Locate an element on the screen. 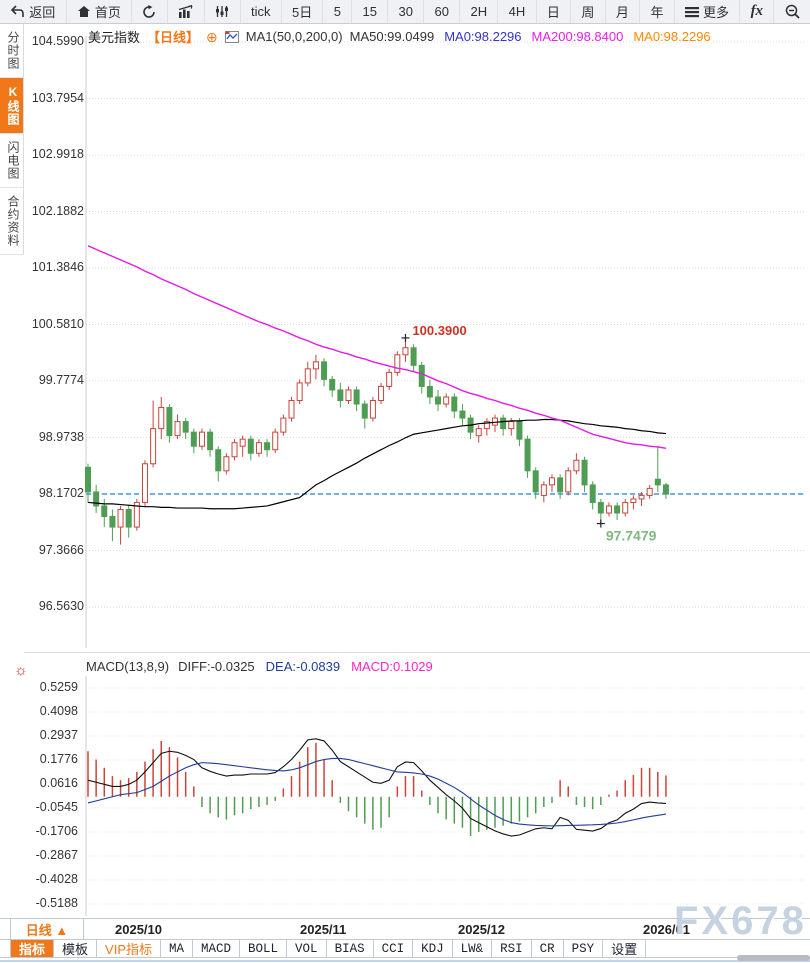 This screenshot has height=963, width=810. period-tag: 【日线】 is located at coordinates (173, 37).